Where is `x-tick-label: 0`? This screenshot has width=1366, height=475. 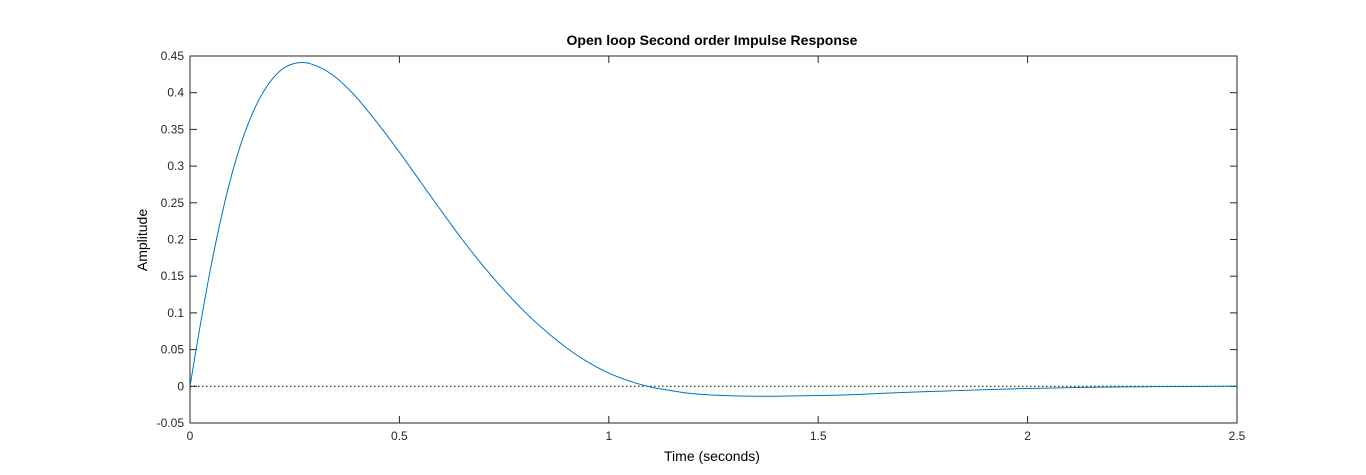
x-tick-label: 0 is located at coordinates (190, 436).